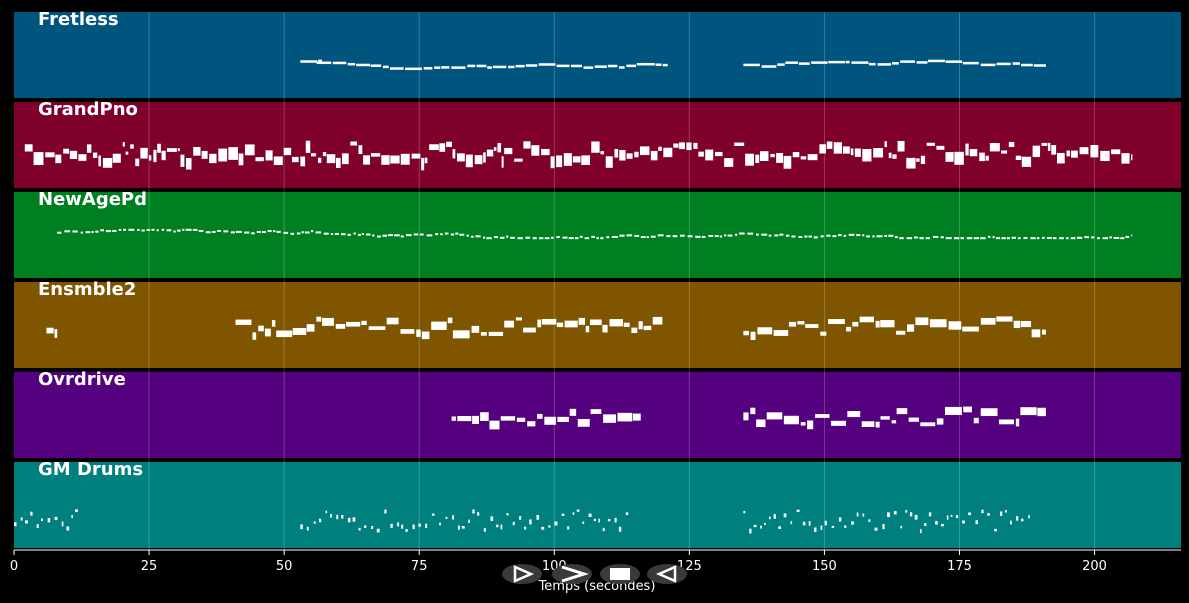  I want to click on track-notes, so click(546, 328).